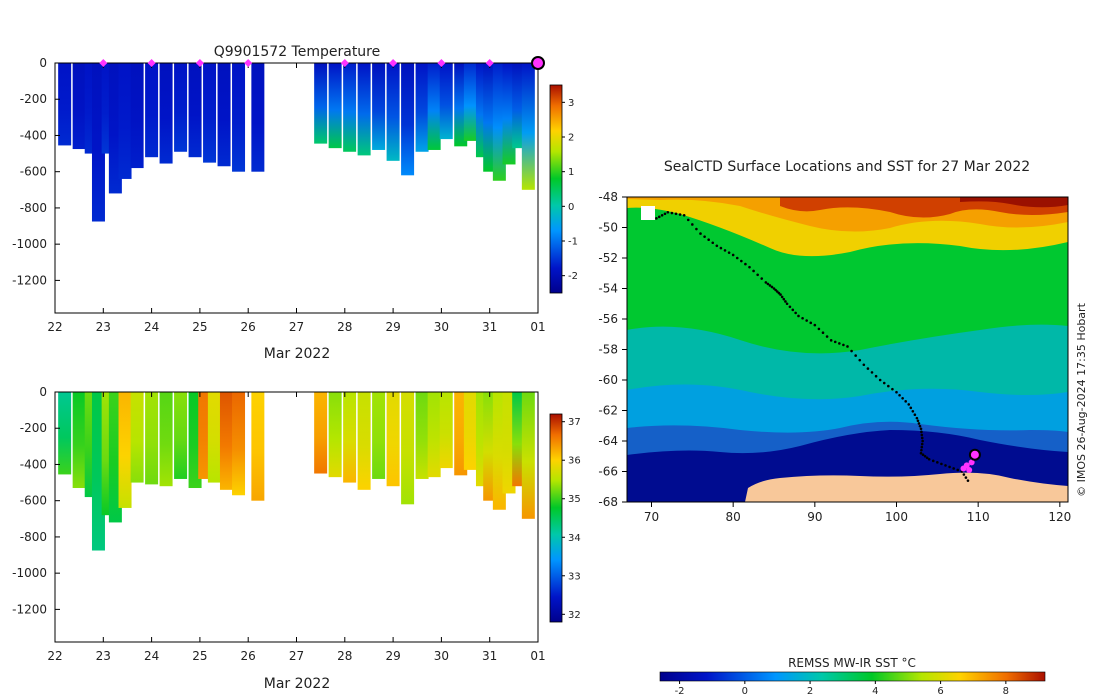 The width and height of the screenshot is (1100, 700). Describe the element at coordinates (297, 684) in the screenshot. I see `salinity-x-label: Mar 2022` at that location.